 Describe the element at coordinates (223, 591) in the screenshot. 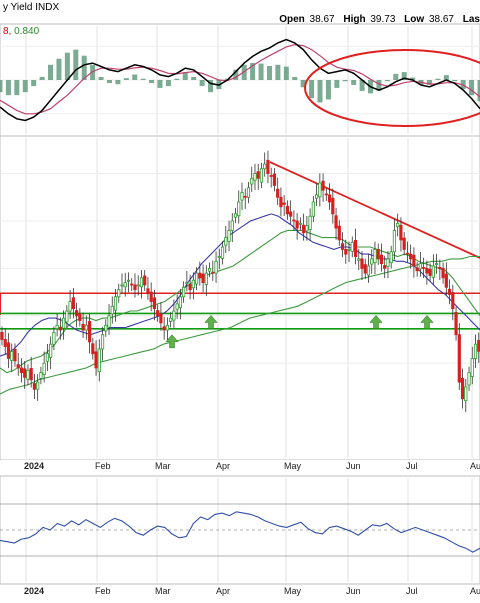

I see `x-tick-label: Apr` at that location.